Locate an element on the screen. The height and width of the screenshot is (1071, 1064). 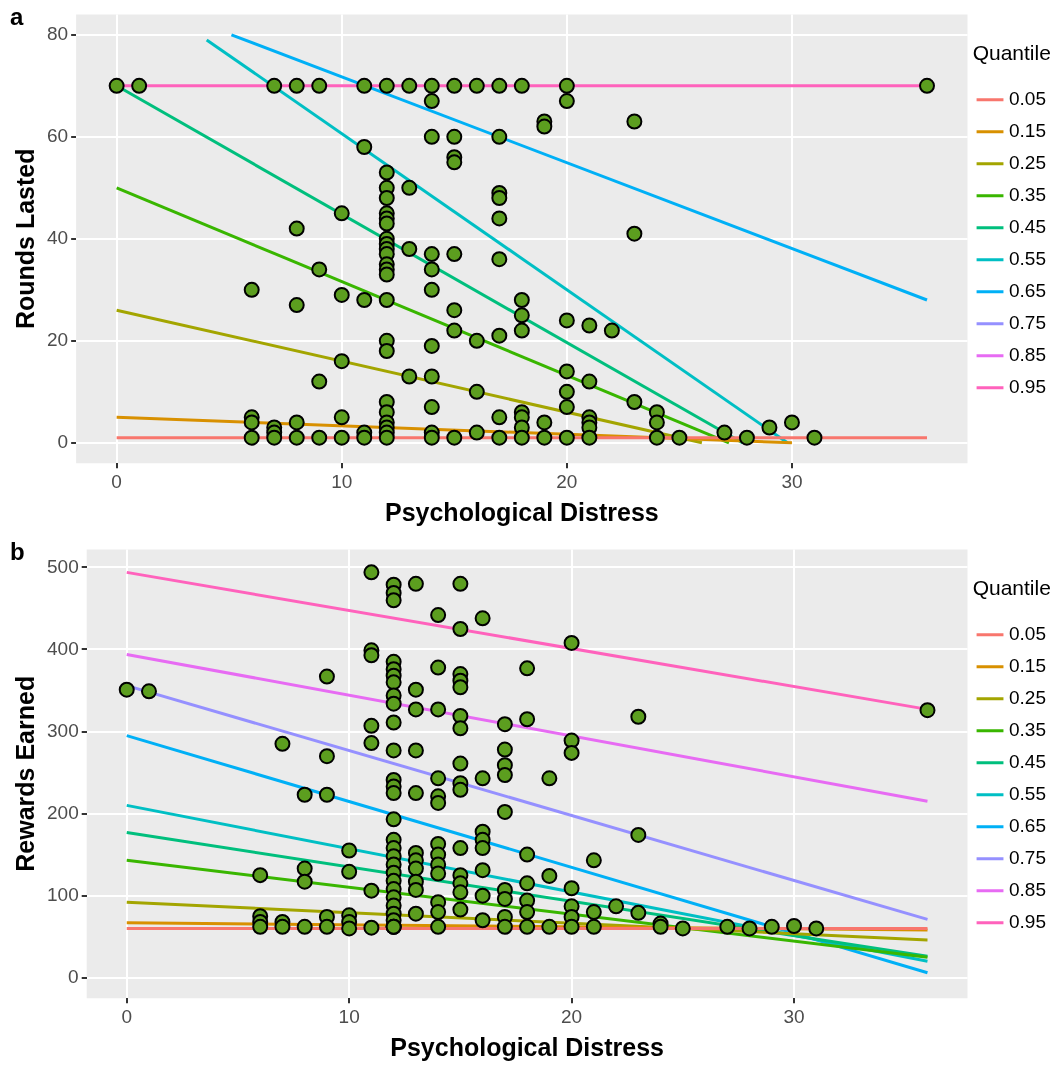
y-tick-label: 300 is located at coordinates (63, 730).